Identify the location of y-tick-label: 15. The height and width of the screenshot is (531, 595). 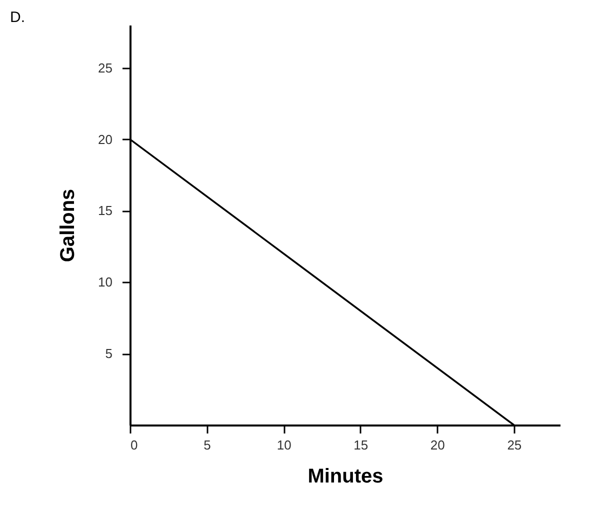
(105, 210).